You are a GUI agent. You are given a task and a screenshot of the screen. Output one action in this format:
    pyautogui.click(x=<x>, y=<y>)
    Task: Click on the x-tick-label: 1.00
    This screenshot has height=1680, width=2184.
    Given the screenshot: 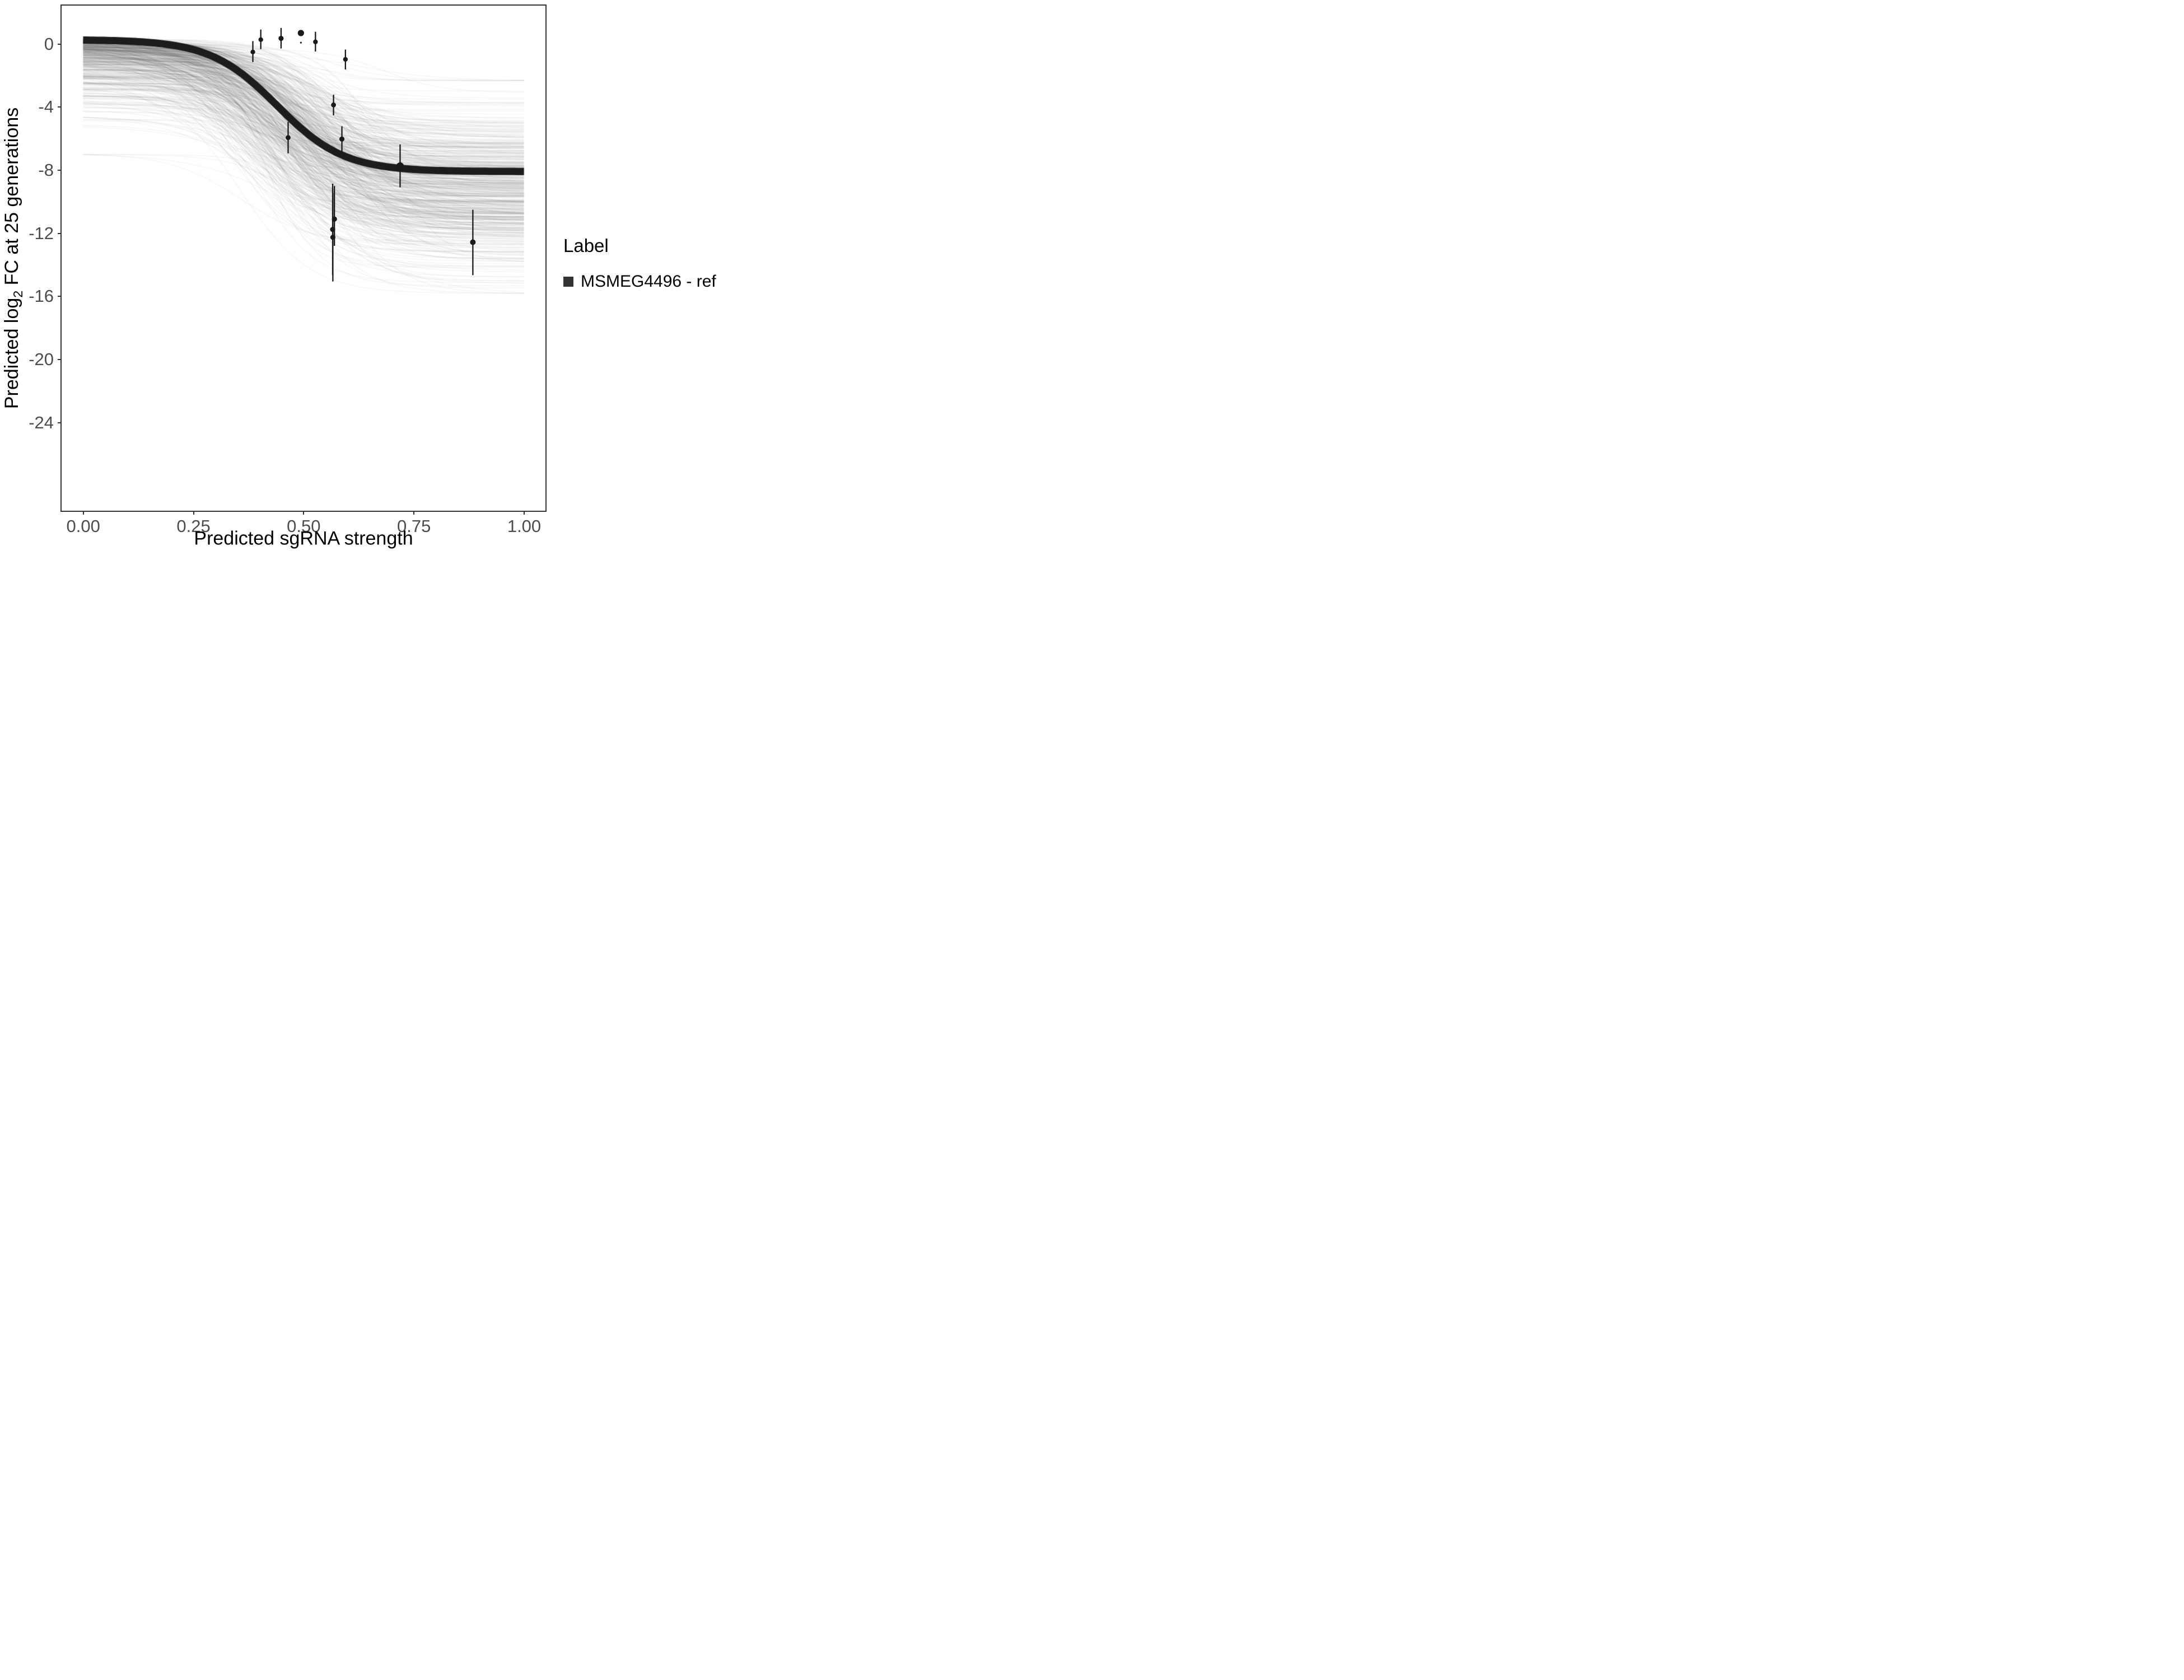 What is the action you would take?
    pyautogui.click(x=525, y=526)
    